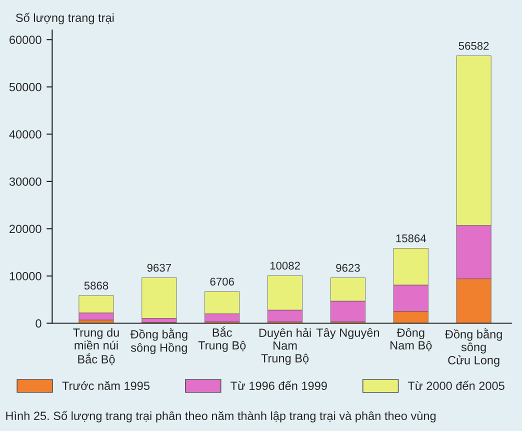 The width and height of the screenshot is (522, 431). Describe the element at coordinates (285, 266) in the screenshot. I see `total-label: 10082` at that location.